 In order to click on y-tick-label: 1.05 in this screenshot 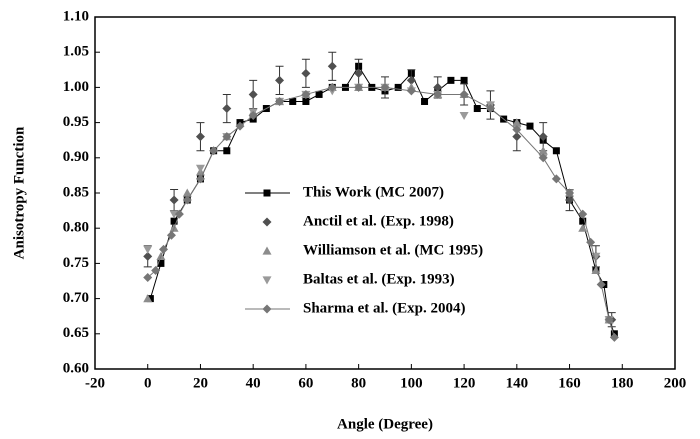, I will do `click(76, 52)`.